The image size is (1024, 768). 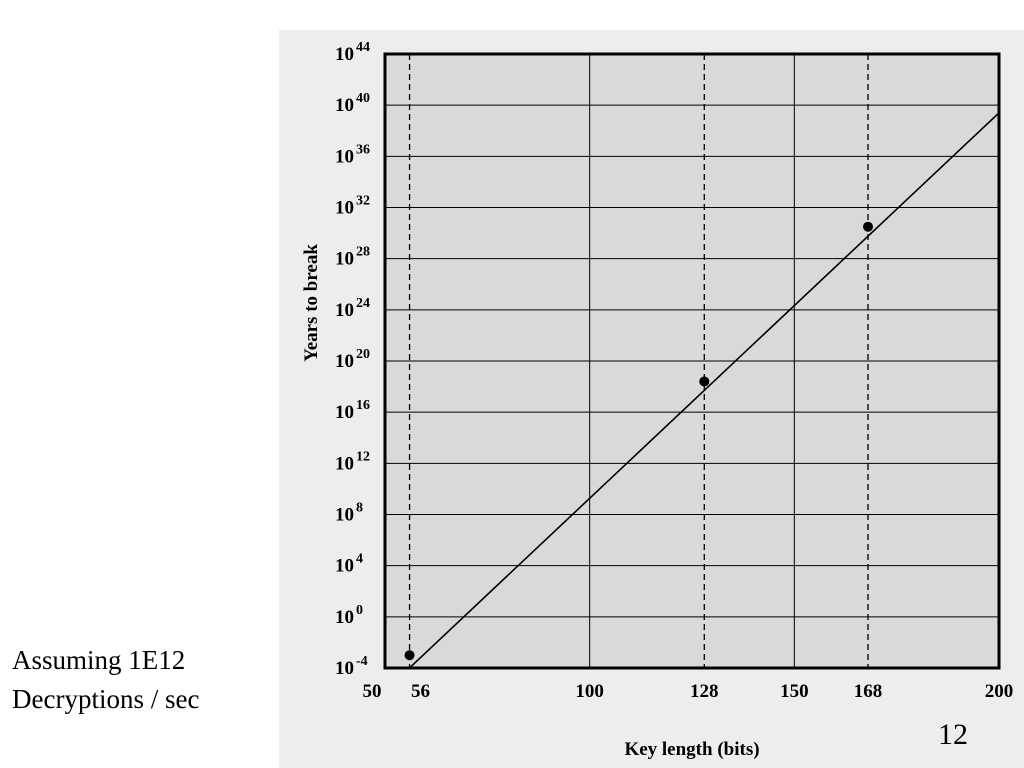 I want to click on y-tick-exponent: 8, so click(x=359, y=508).